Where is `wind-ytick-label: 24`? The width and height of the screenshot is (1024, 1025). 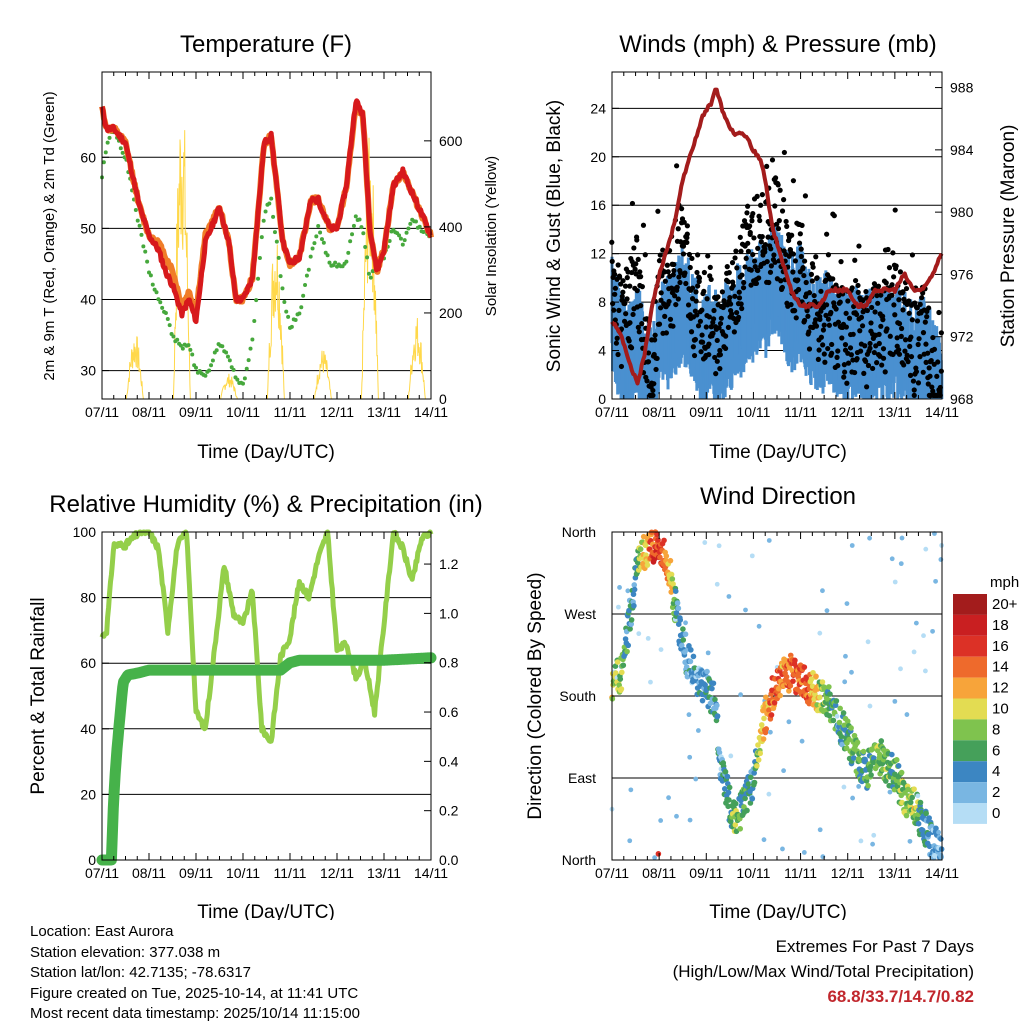
wind-ytick-label: 24 is located at coordinates (598, 108).